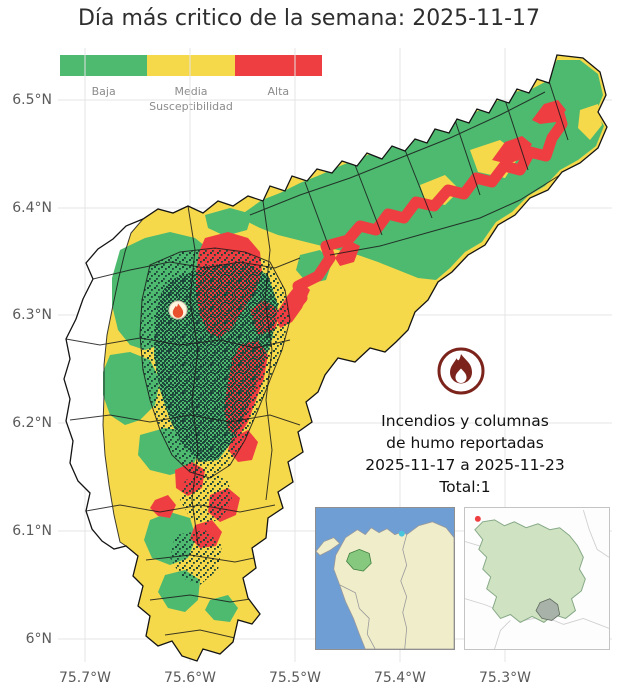 The width and height of the screenshot is (618, 696). Describe the element at coordinates (104, 65) in the screenshot. I see `legend-segment-baja` at that location.